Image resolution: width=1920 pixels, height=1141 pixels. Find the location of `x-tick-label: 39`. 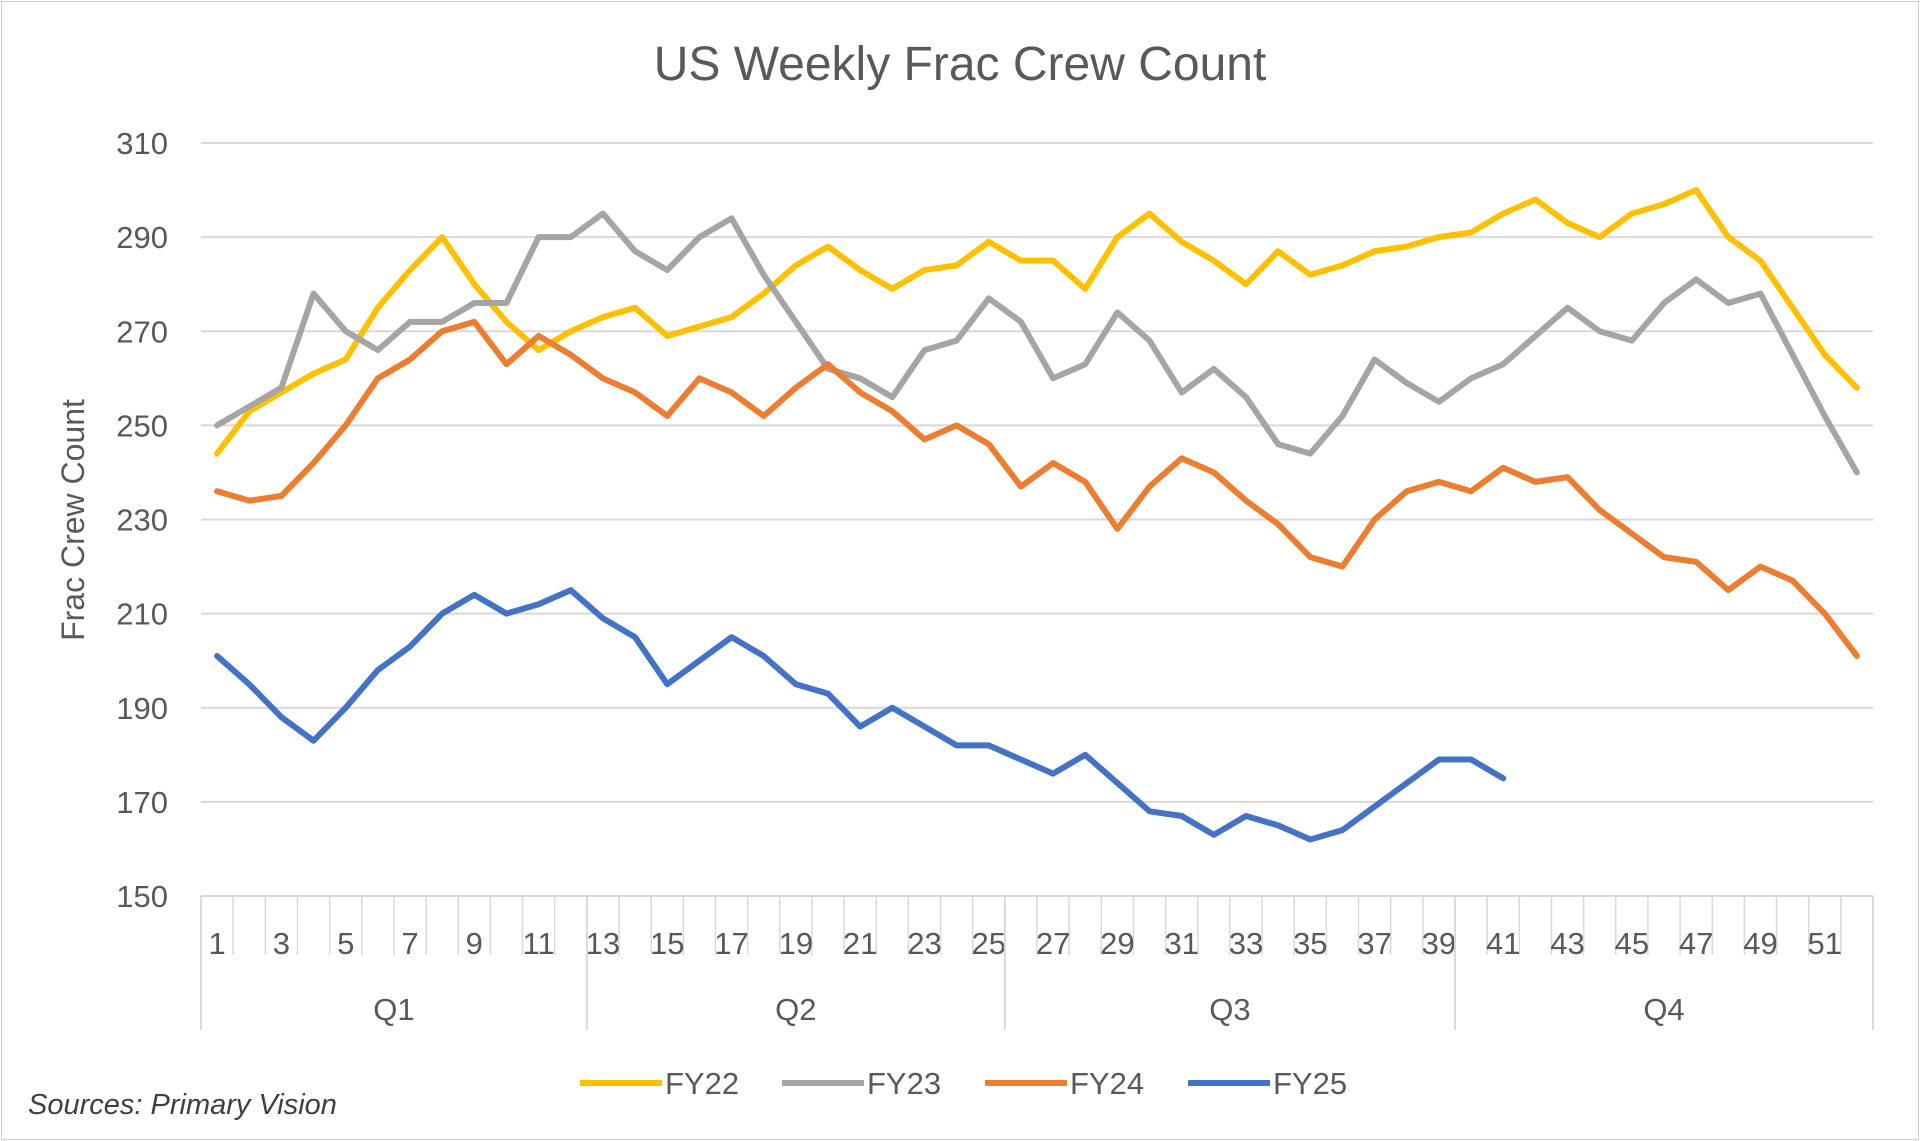

x-tick-label: 39 is located at coordinates (1439, 943).